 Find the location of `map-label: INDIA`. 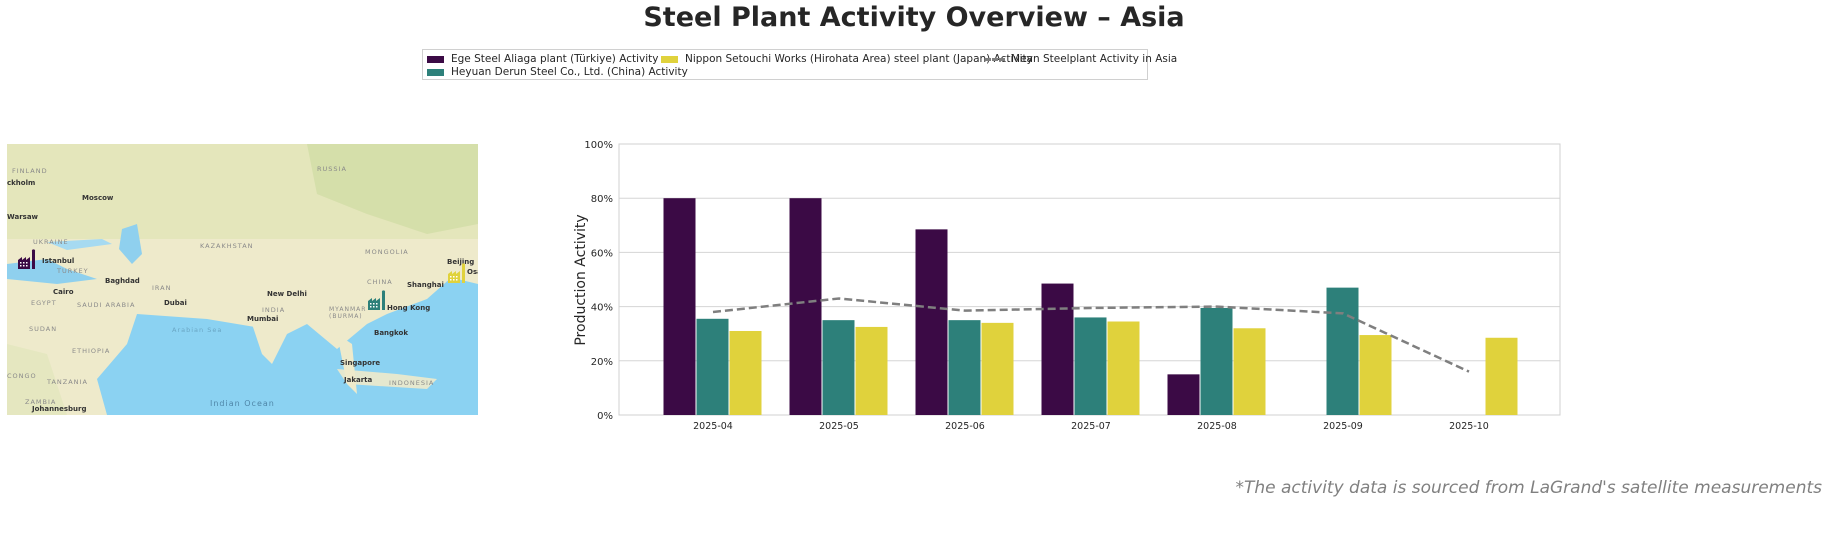

map-label: INDIA is located at coordinates (274, 310).